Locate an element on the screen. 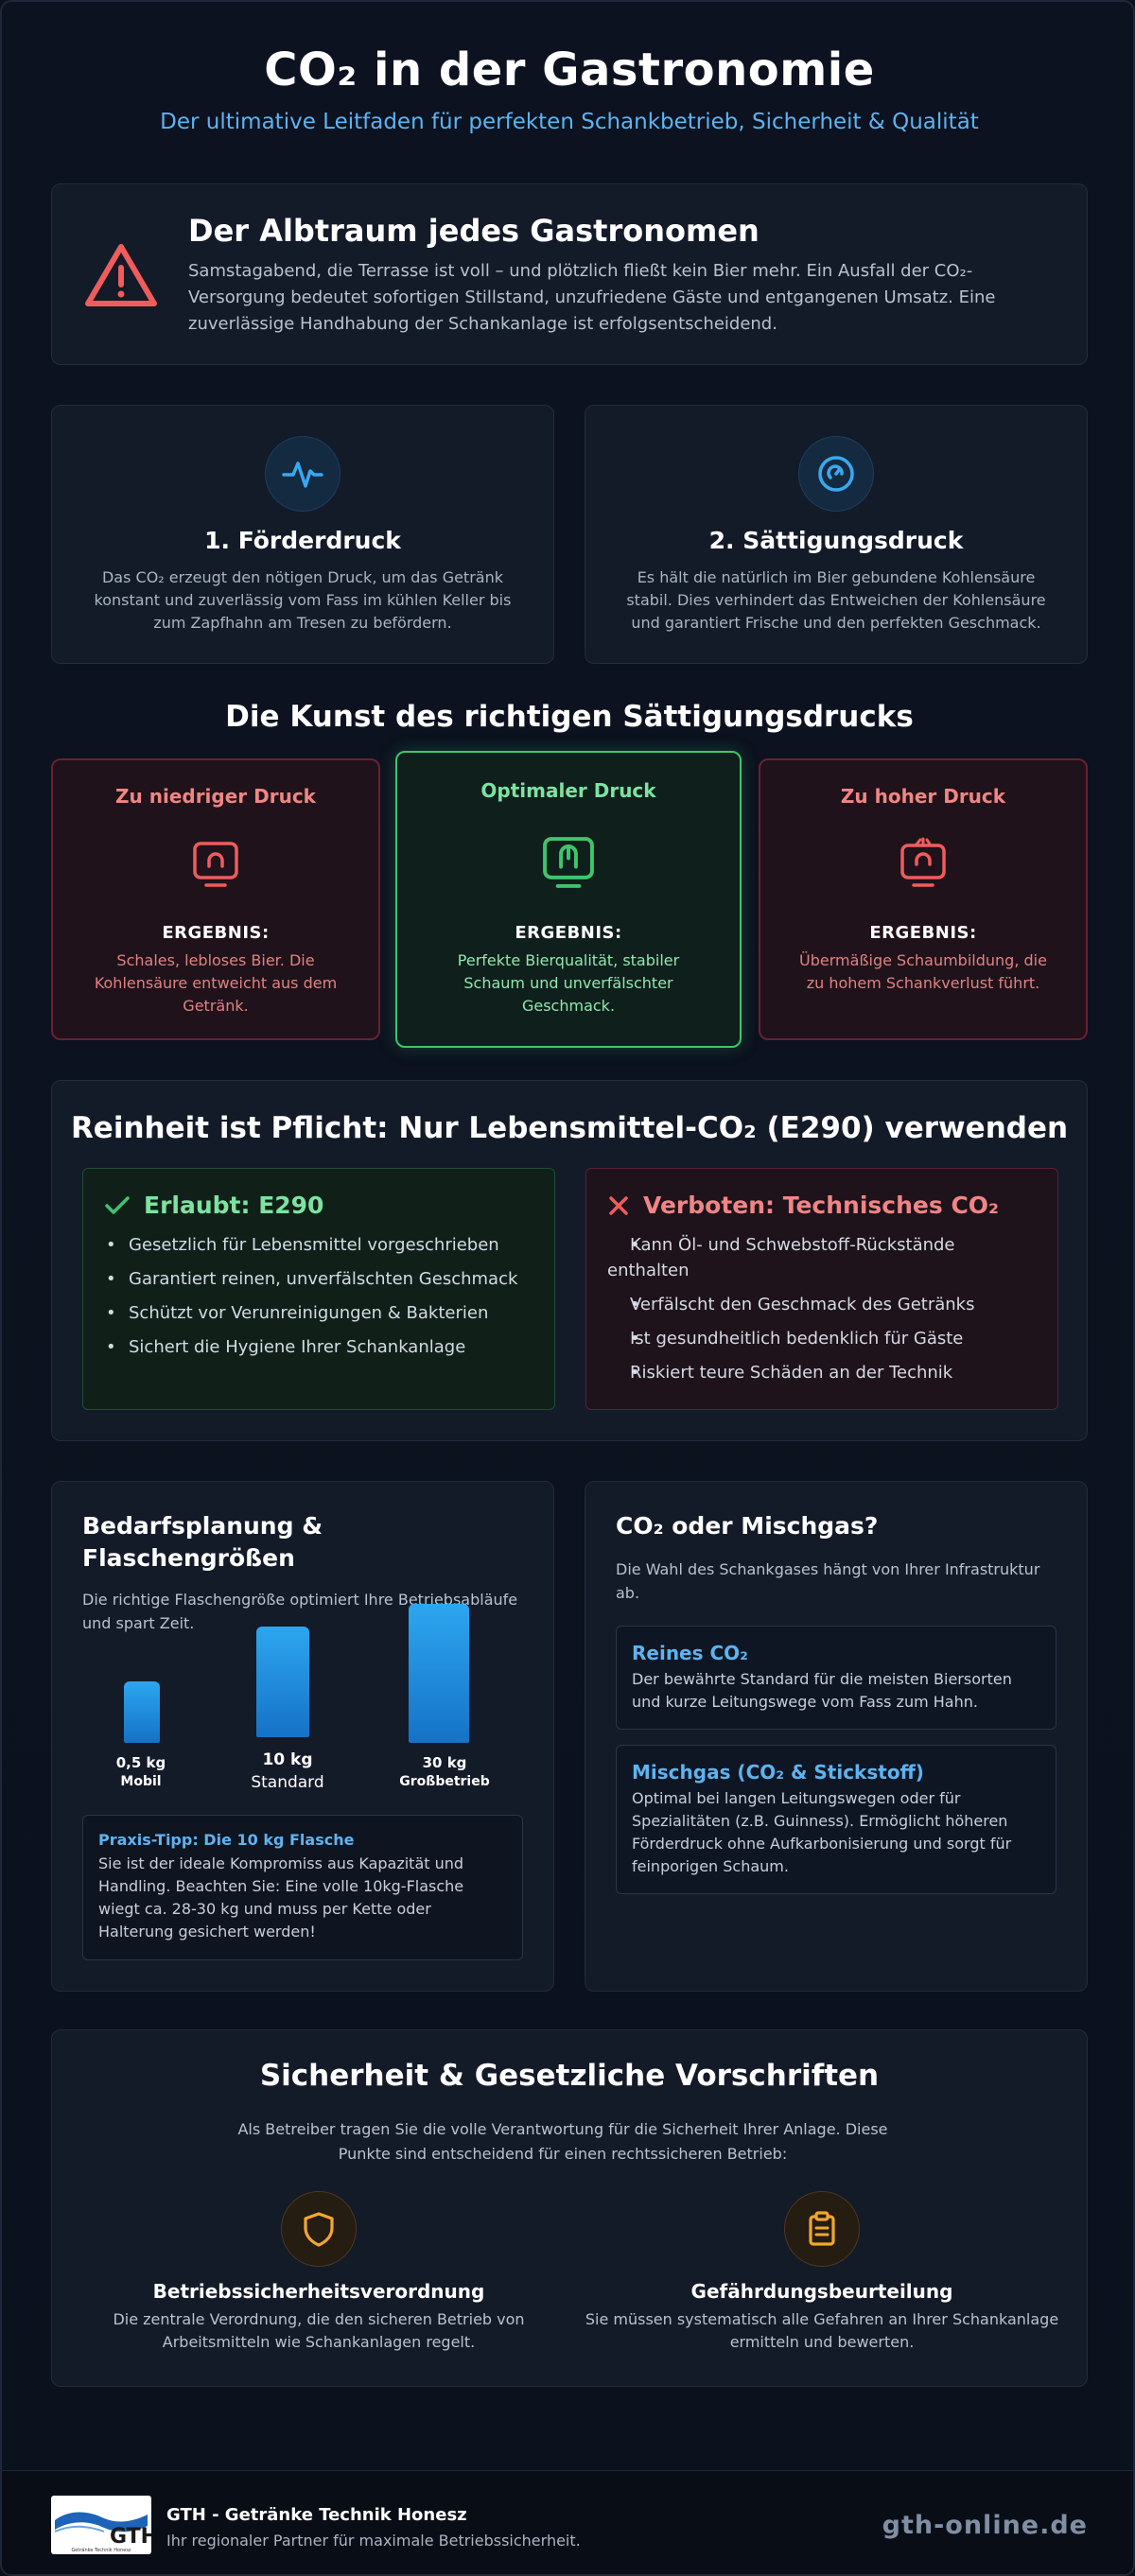 This screenshot has height=2576, width=1135. list-item: Sichert die Hygiene Ihrer Schankanlage is located at coordinates (318, 1347).